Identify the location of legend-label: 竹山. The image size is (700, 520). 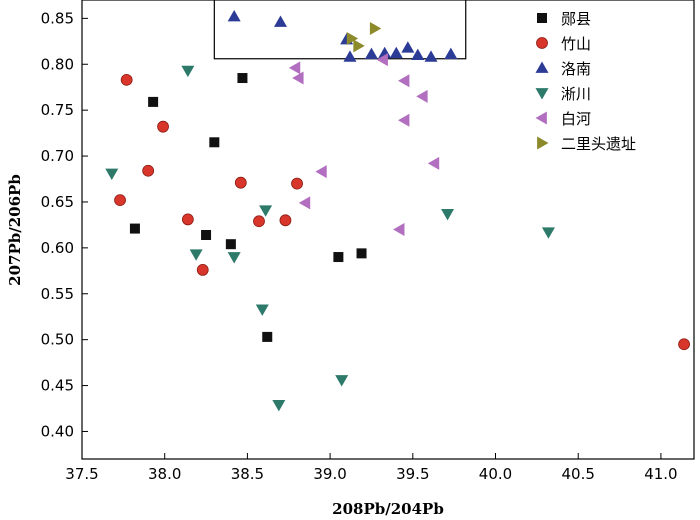
(576, 44).